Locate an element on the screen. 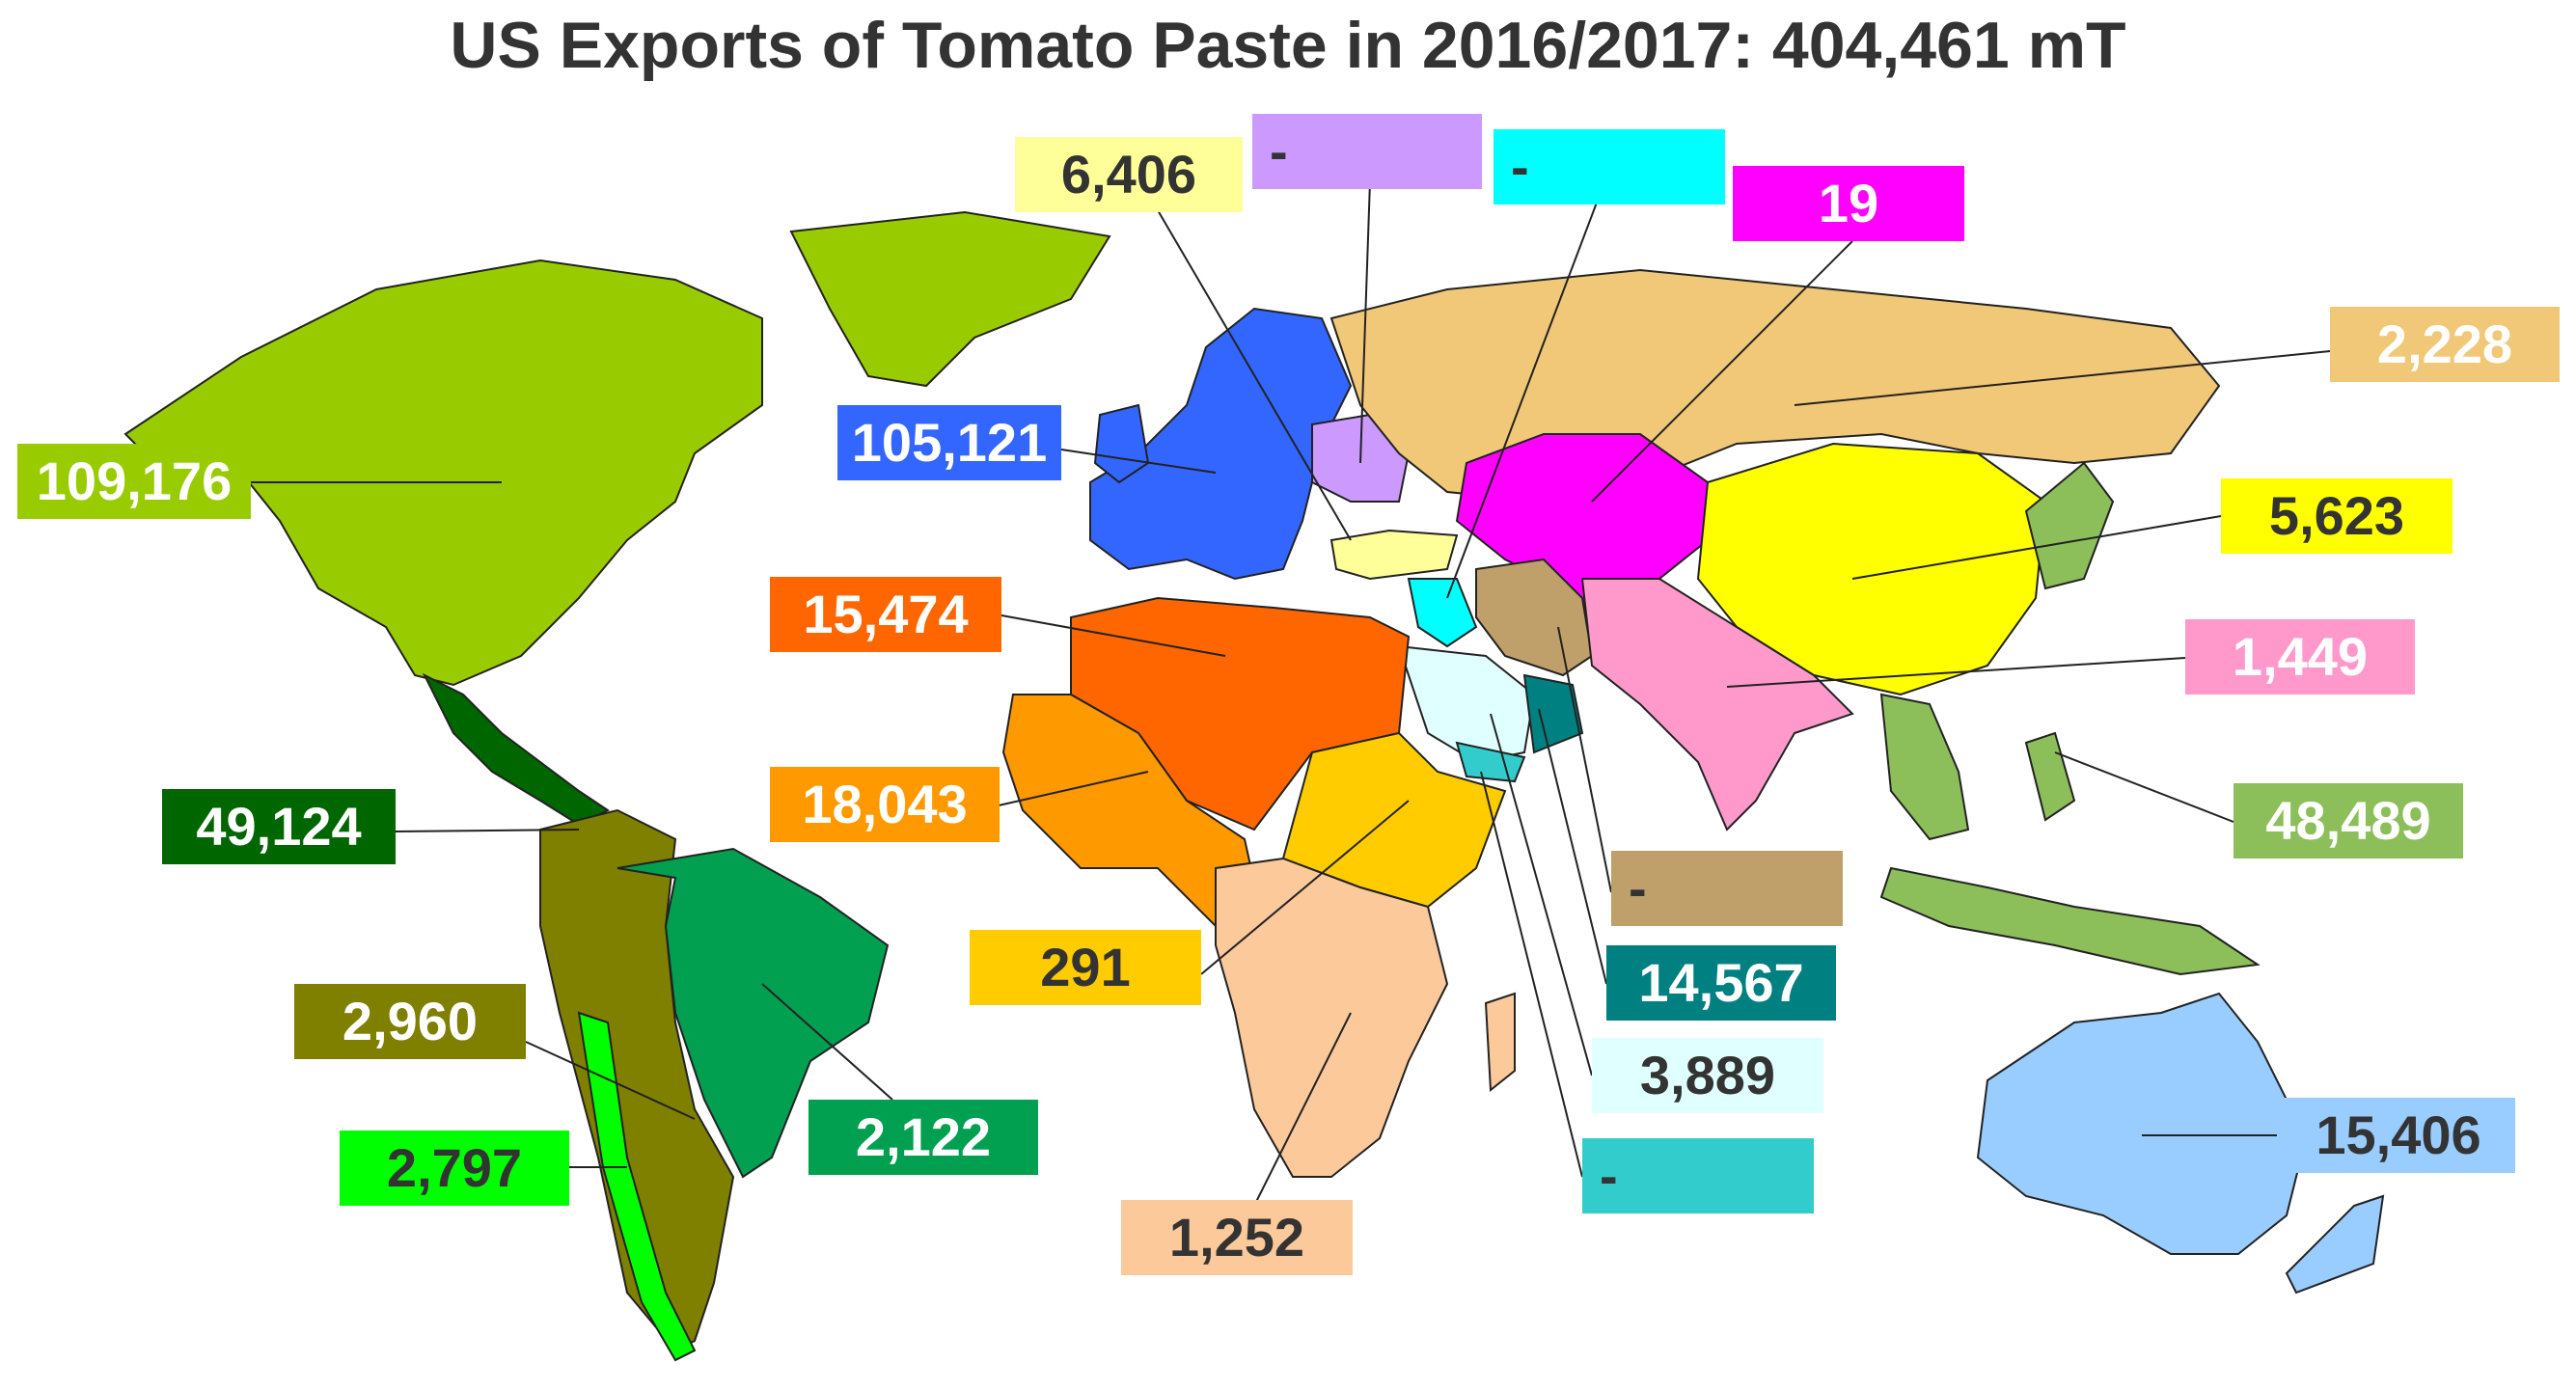 The image size is (2576, 1390). leader-central-america is located at coordinates (488, 830).